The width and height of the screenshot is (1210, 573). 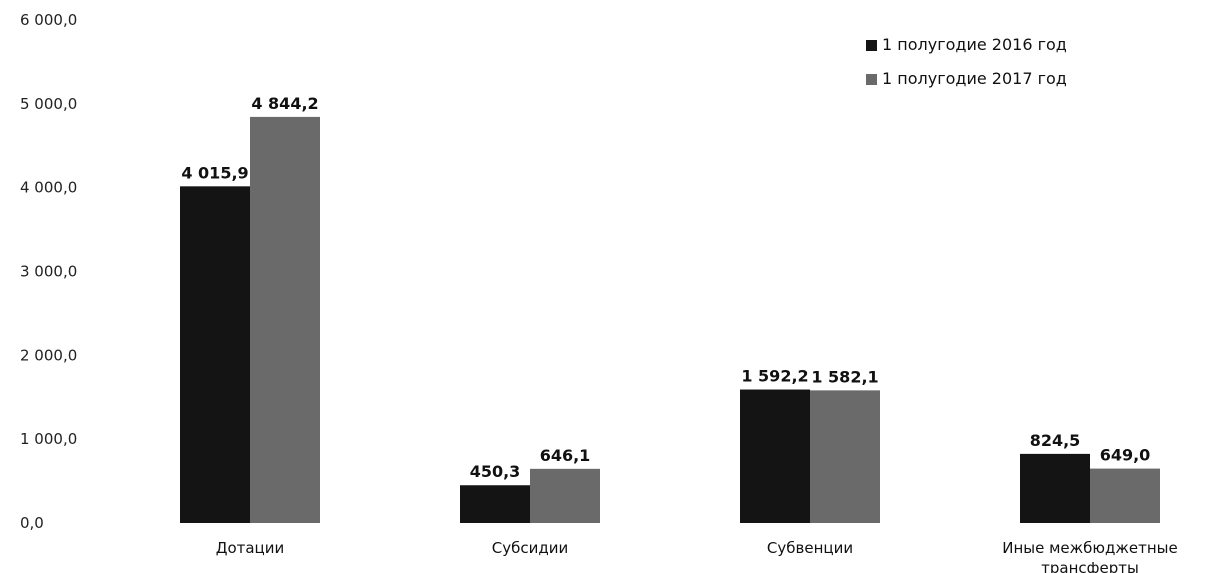 I want to click on y-tick-label: 1 000,0, so click(x=48, y=439).